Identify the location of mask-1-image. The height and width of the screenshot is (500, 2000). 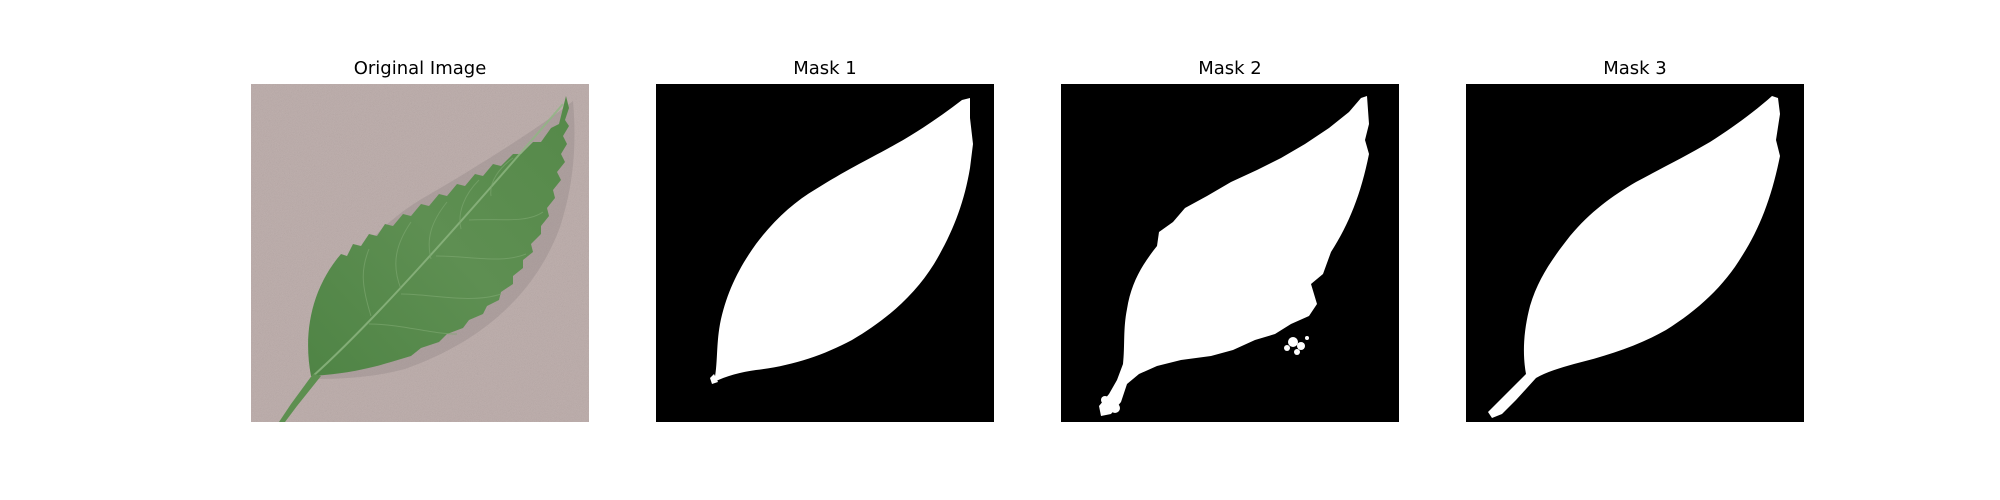
(825, 253).